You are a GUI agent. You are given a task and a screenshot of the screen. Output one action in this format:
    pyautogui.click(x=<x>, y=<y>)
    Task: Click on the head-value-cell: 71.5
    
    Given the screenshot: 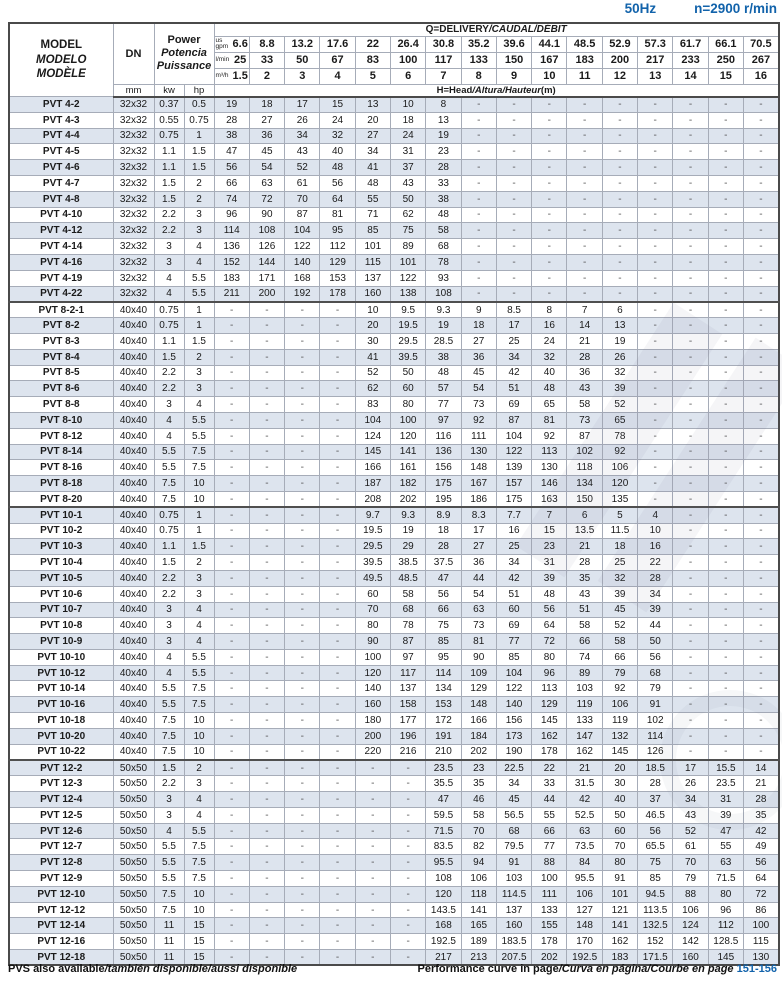 What is the action you would take?
    pyautogui.click(x=443, y=831)
    